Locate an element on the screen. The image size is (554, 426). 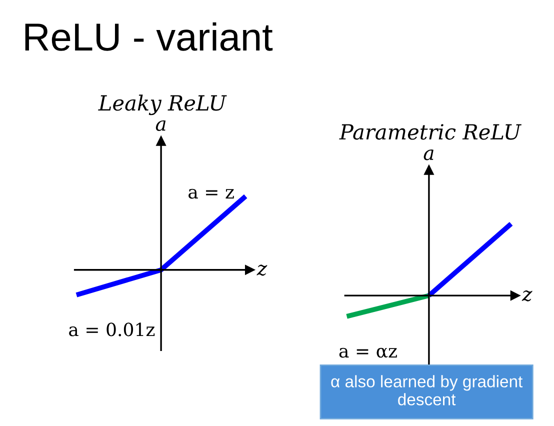
chart-title: Leaky ReLU is located at coordinates (162, 105).